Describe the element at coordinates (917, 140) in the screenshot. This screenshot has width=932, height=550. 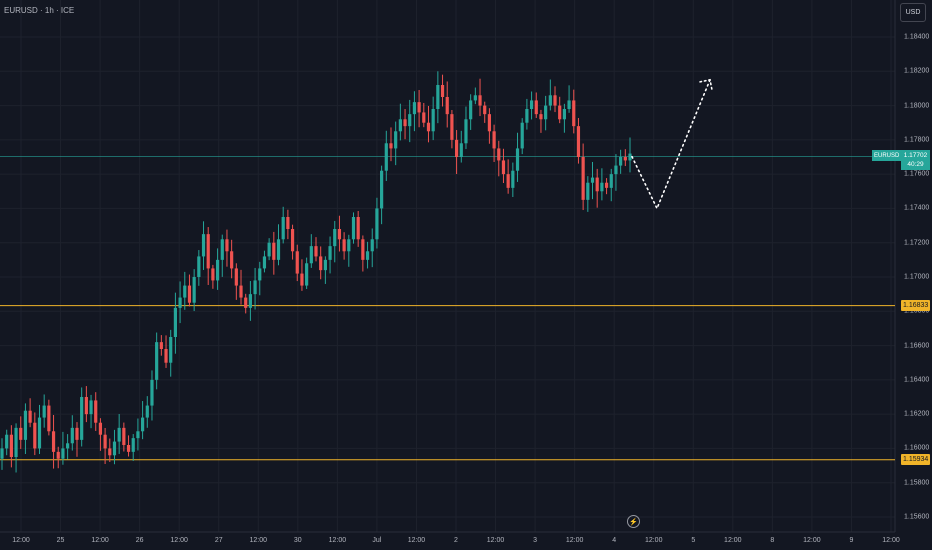
I see `price-tick-label: 1.17800` at that location.